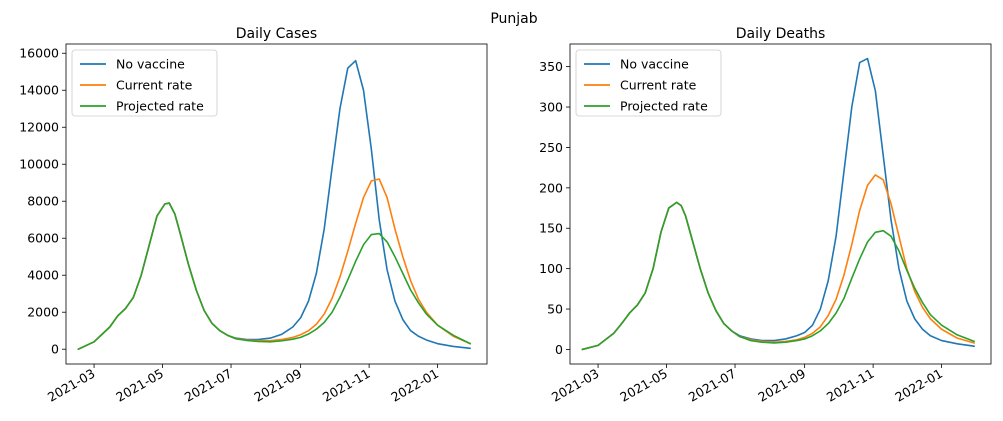 The width and height of the screenshot is (1003, 421). What do you see at coordinates (71, 385) in the screenshot?
I see `cases-x-tick-label: 2021-03` at bounding box center [71, 385].